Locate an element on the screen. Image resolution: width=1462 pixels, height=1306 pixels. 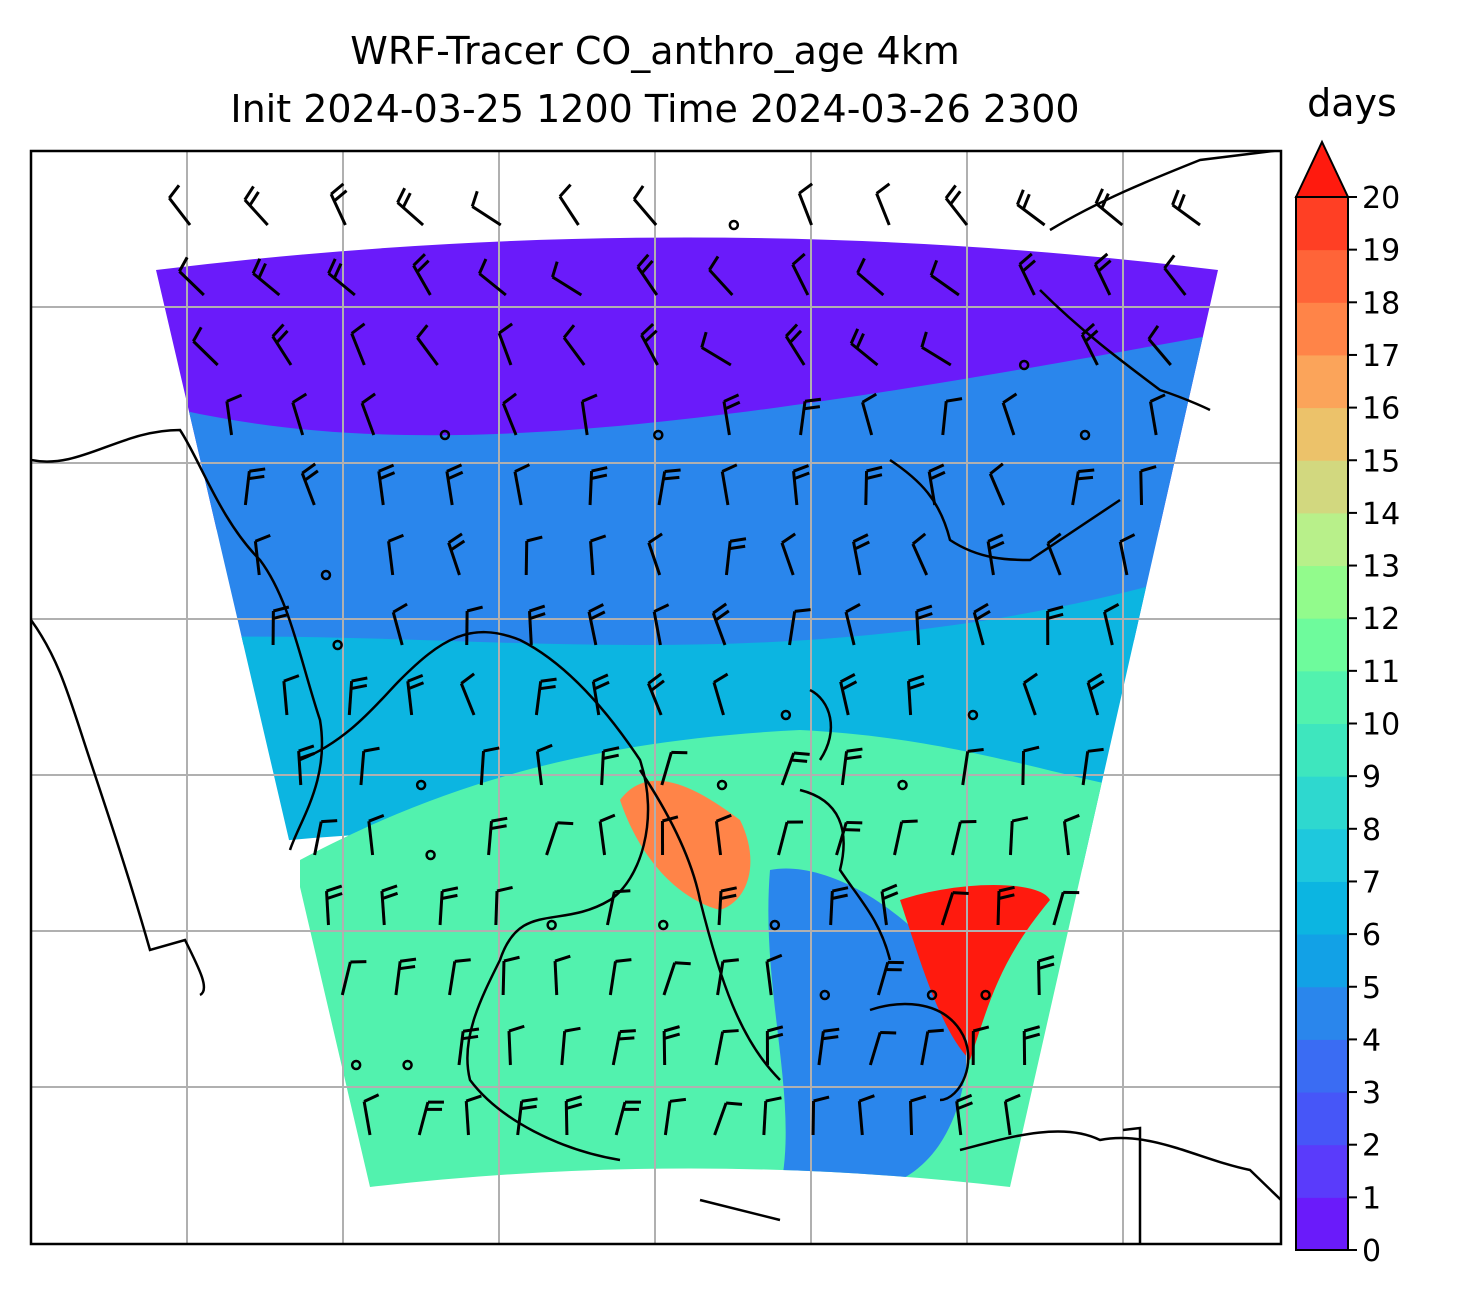
colorbar-tick-label: 4 is located at coordinates (1371, 1040).